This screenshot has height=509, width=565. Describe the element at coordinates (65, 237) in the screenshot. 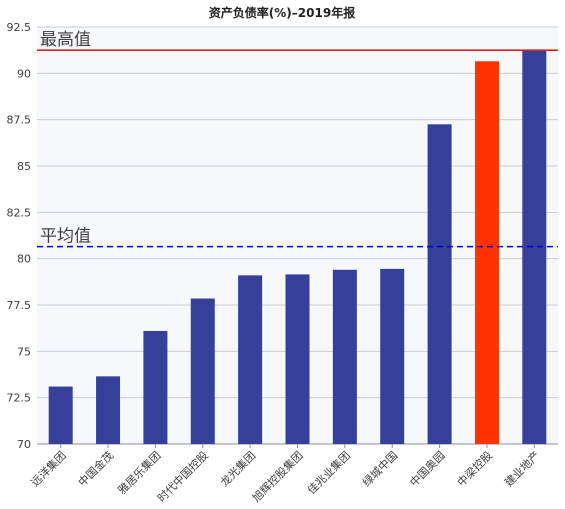

I see `reference-line-label: 平均值` at that location.